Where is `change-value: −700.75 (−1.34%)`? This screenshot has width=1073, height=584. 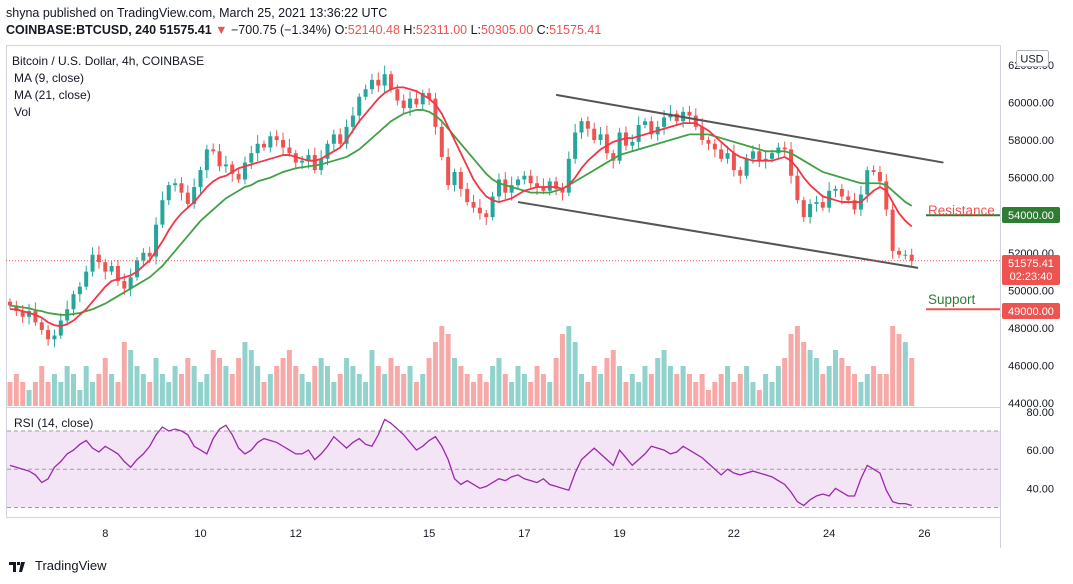 change-value: −700.75 (−1.34%) is located at coordinates (281, 30).